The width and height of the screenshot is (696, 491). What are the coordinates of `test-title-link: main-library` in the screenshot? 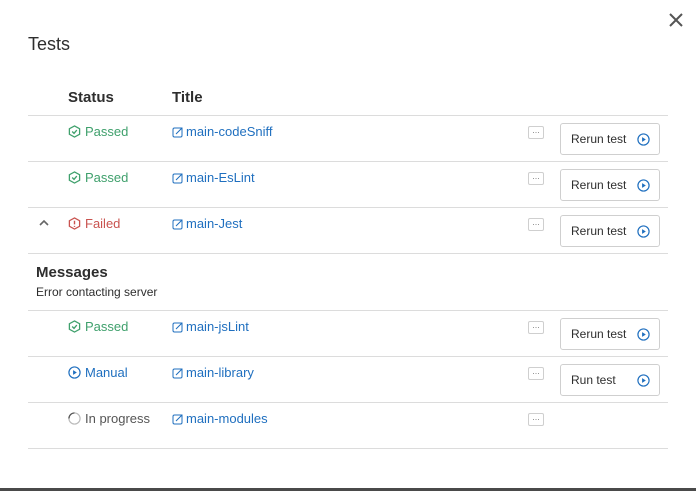 It's located at (213, 372).